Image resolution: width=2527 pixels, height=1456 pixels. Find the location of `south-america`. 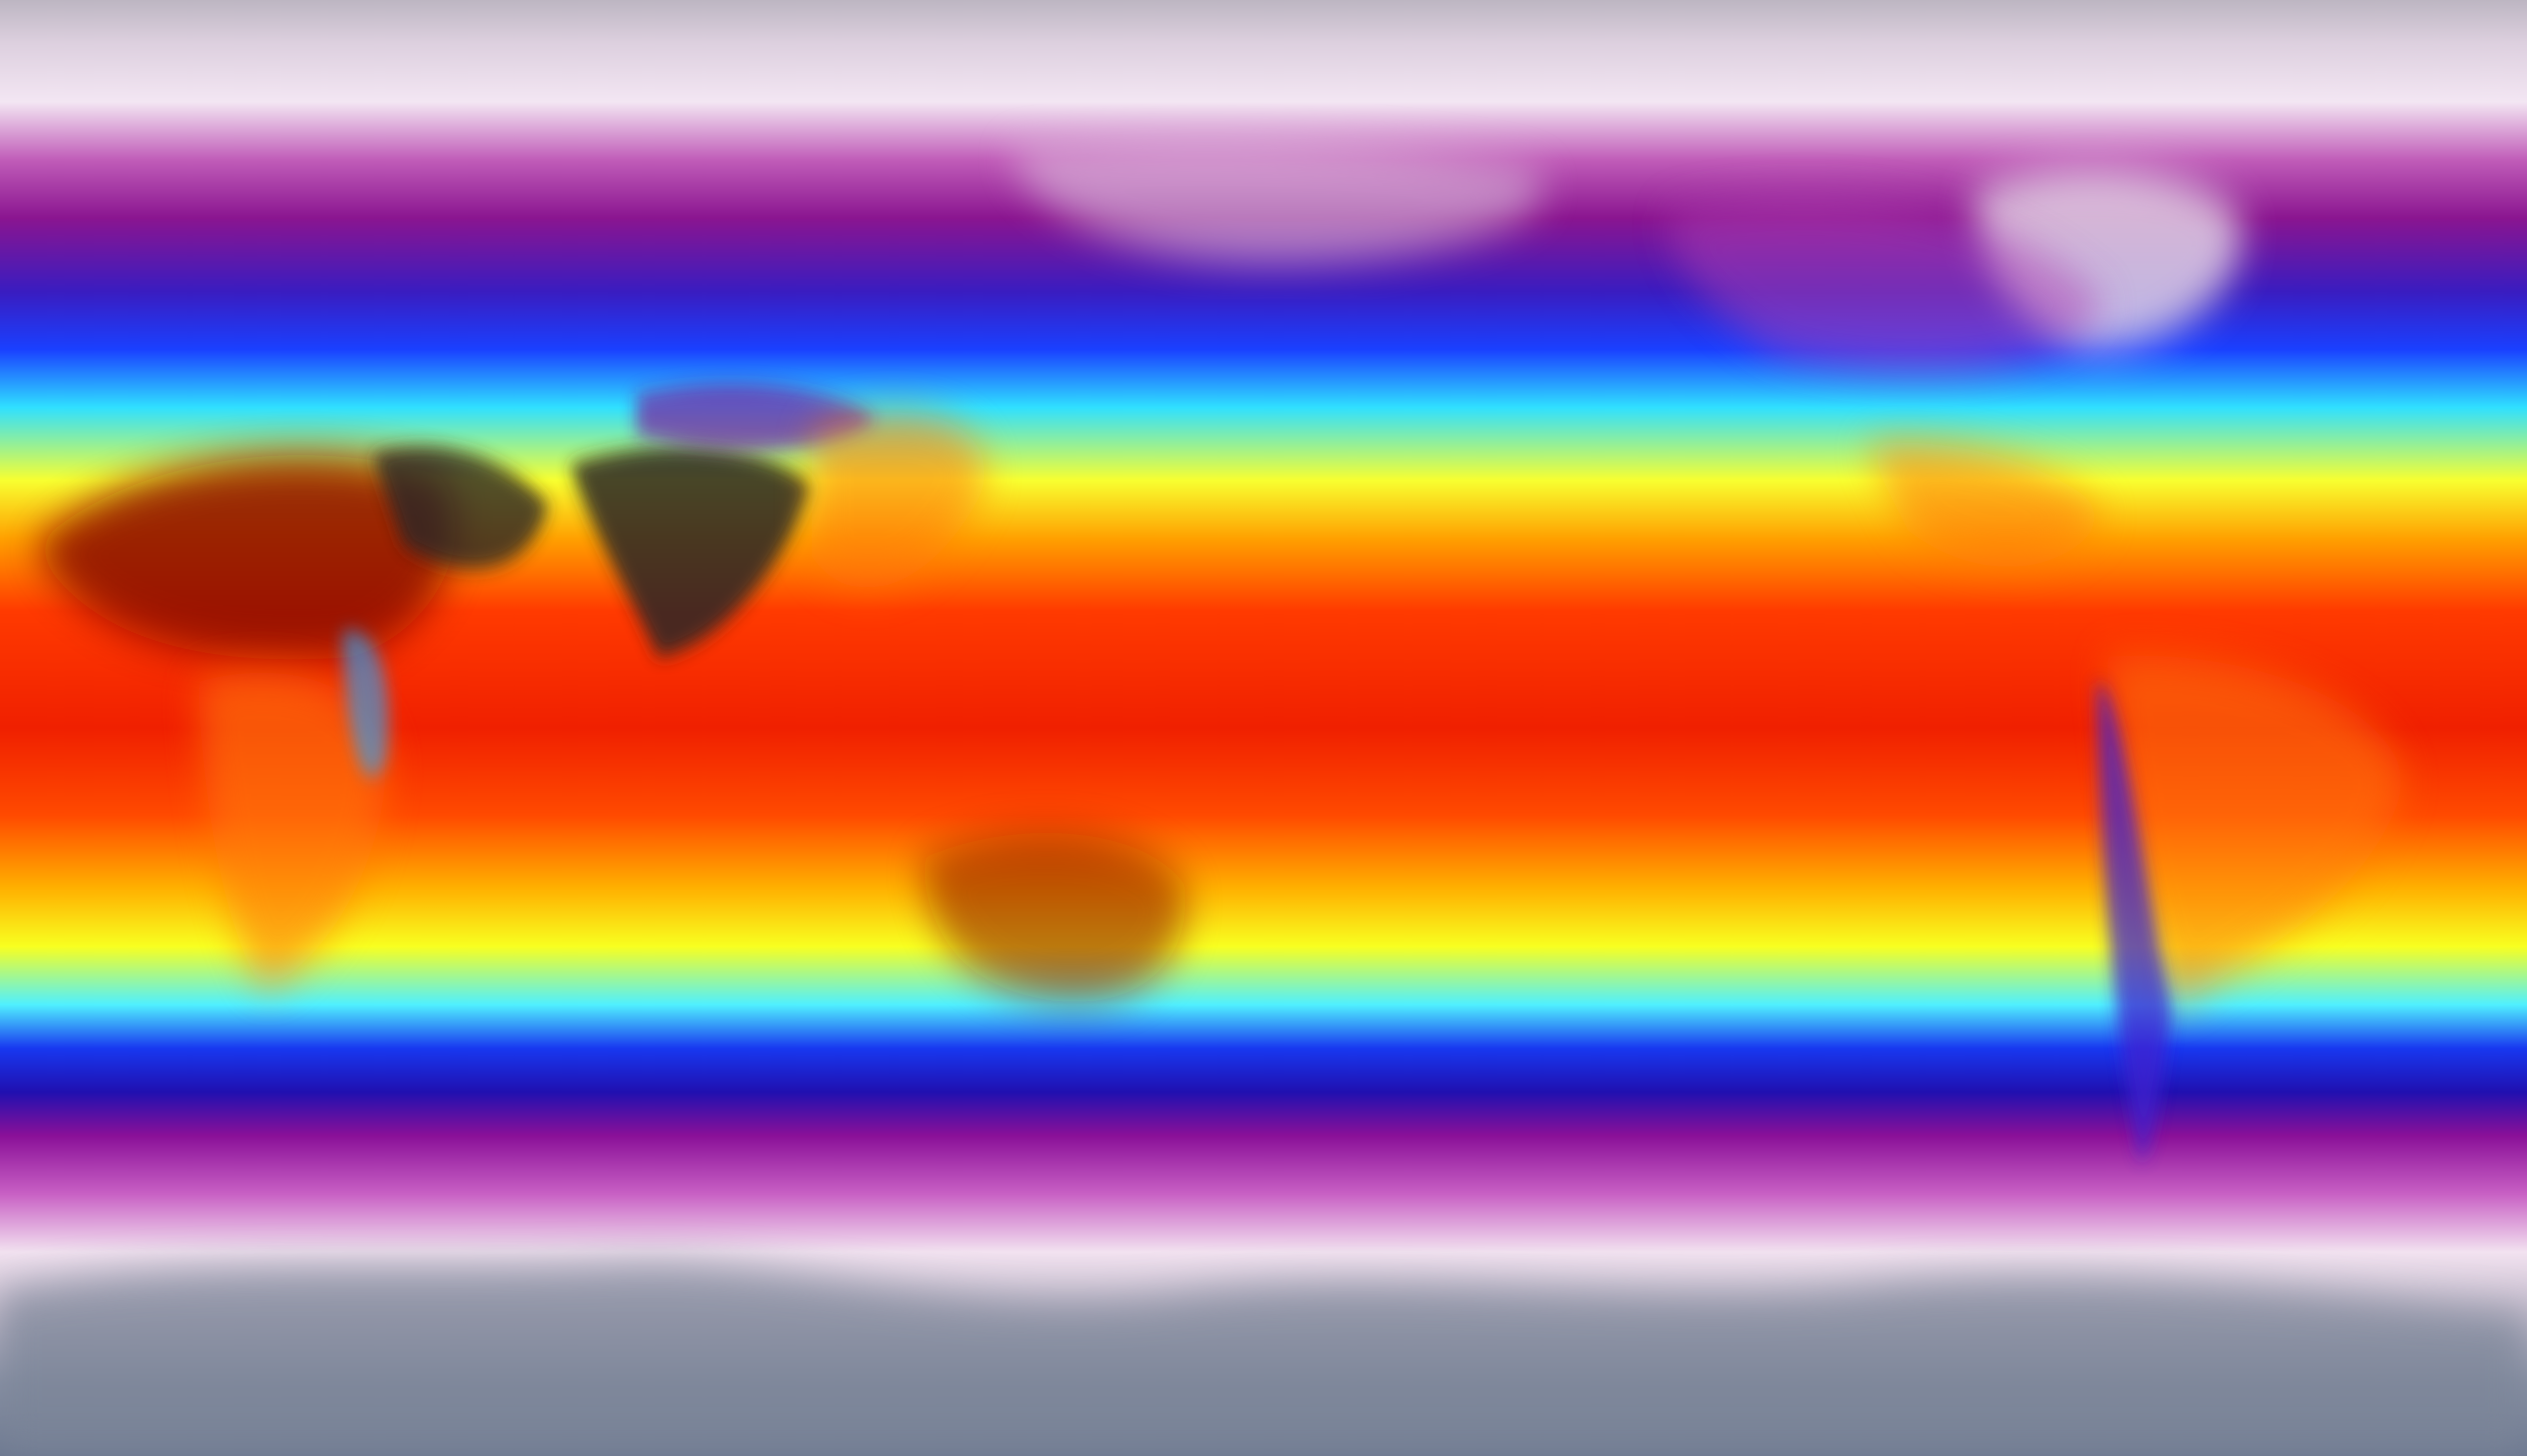

south-america is located at coordinates (2254, 833).